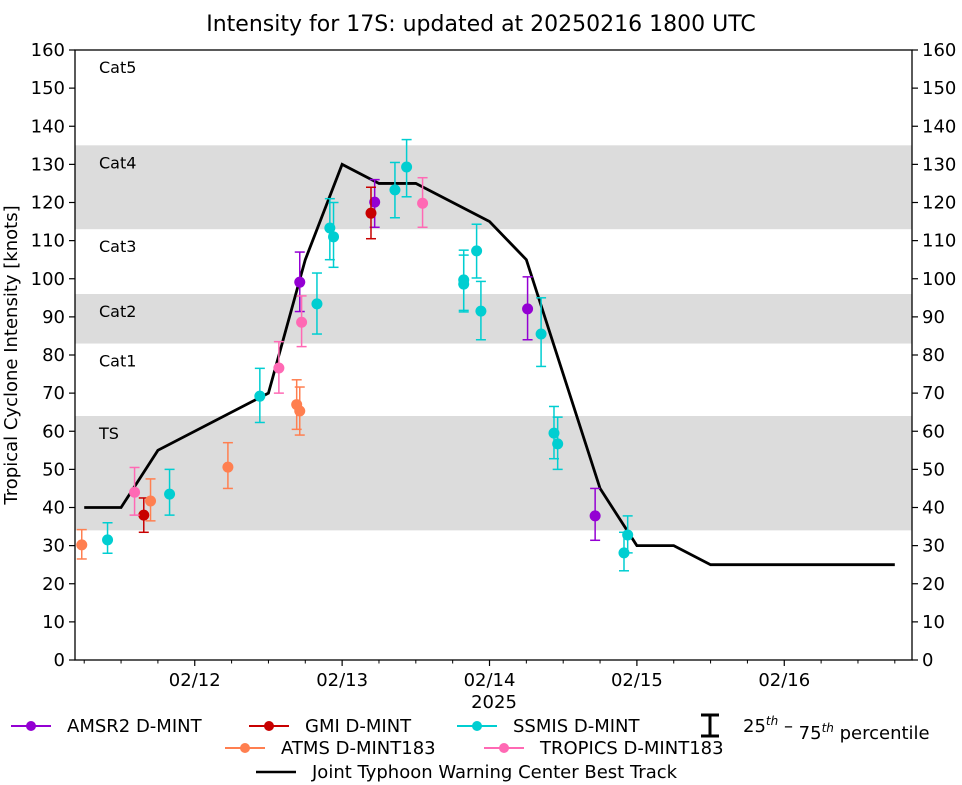  Describe the element at coordinates (117, 246) in the screenshot. I see `category-label-cat3: Cat3` at that location.